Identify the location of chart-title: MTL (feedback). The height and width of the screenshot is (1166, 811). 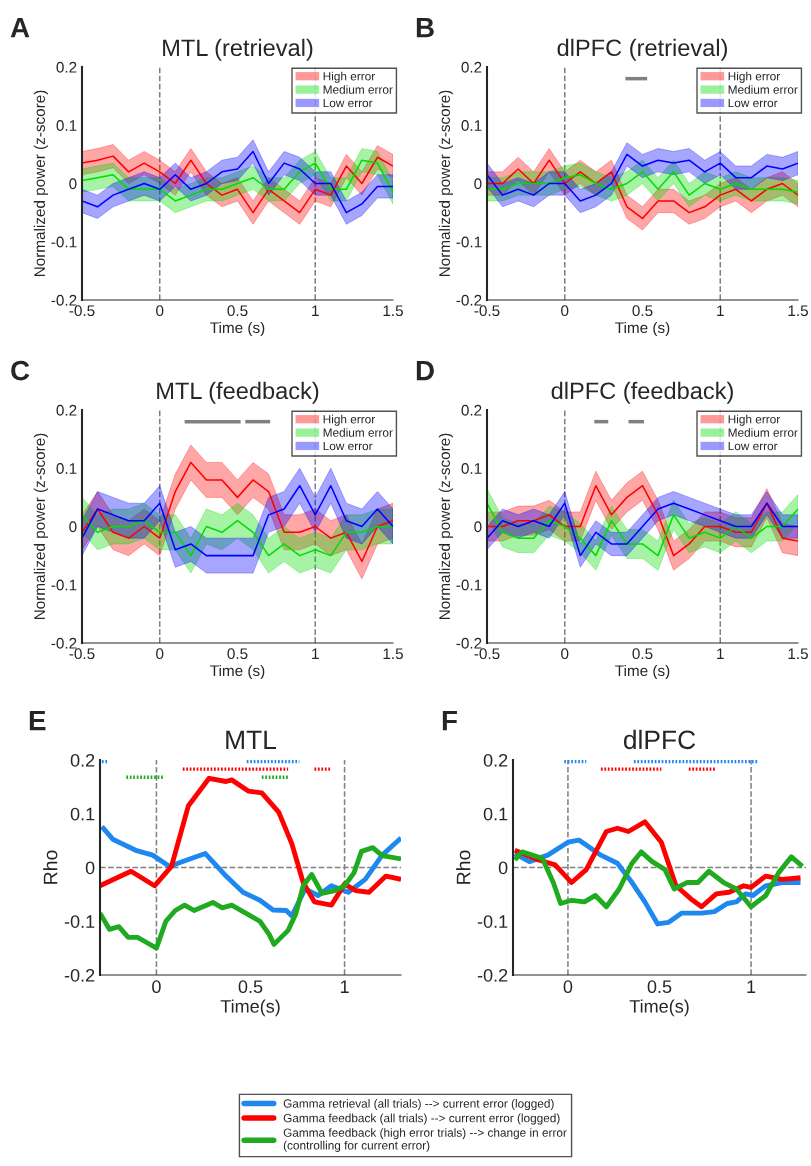
(238, 392).